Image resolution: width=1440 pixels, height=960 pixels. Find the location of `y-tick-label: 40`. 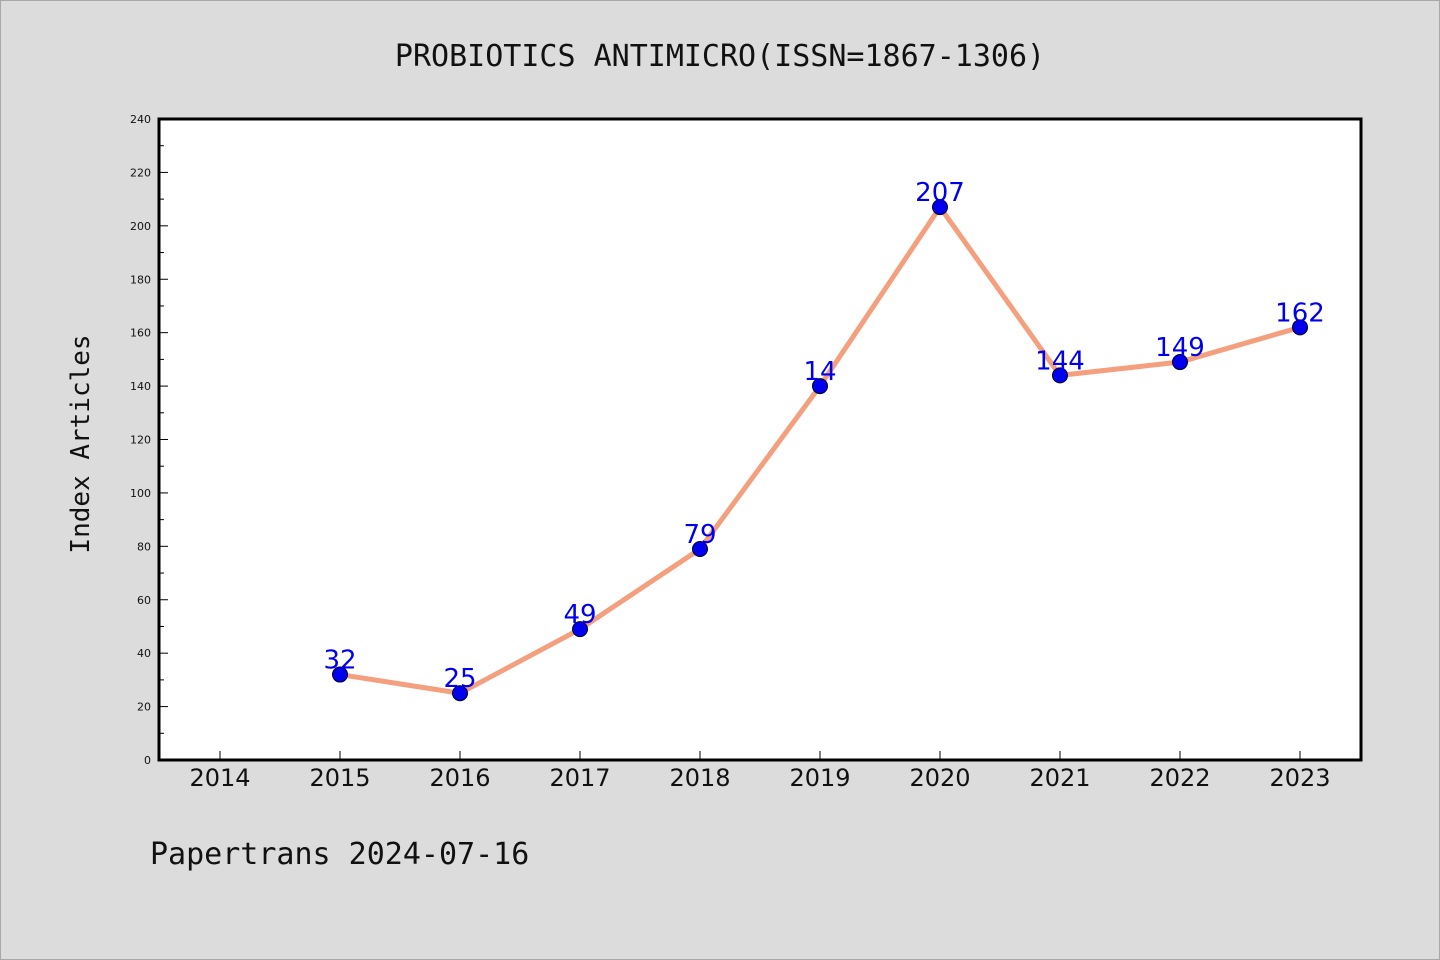

y-tick-label: 40 is located at coordinates (144, 653).